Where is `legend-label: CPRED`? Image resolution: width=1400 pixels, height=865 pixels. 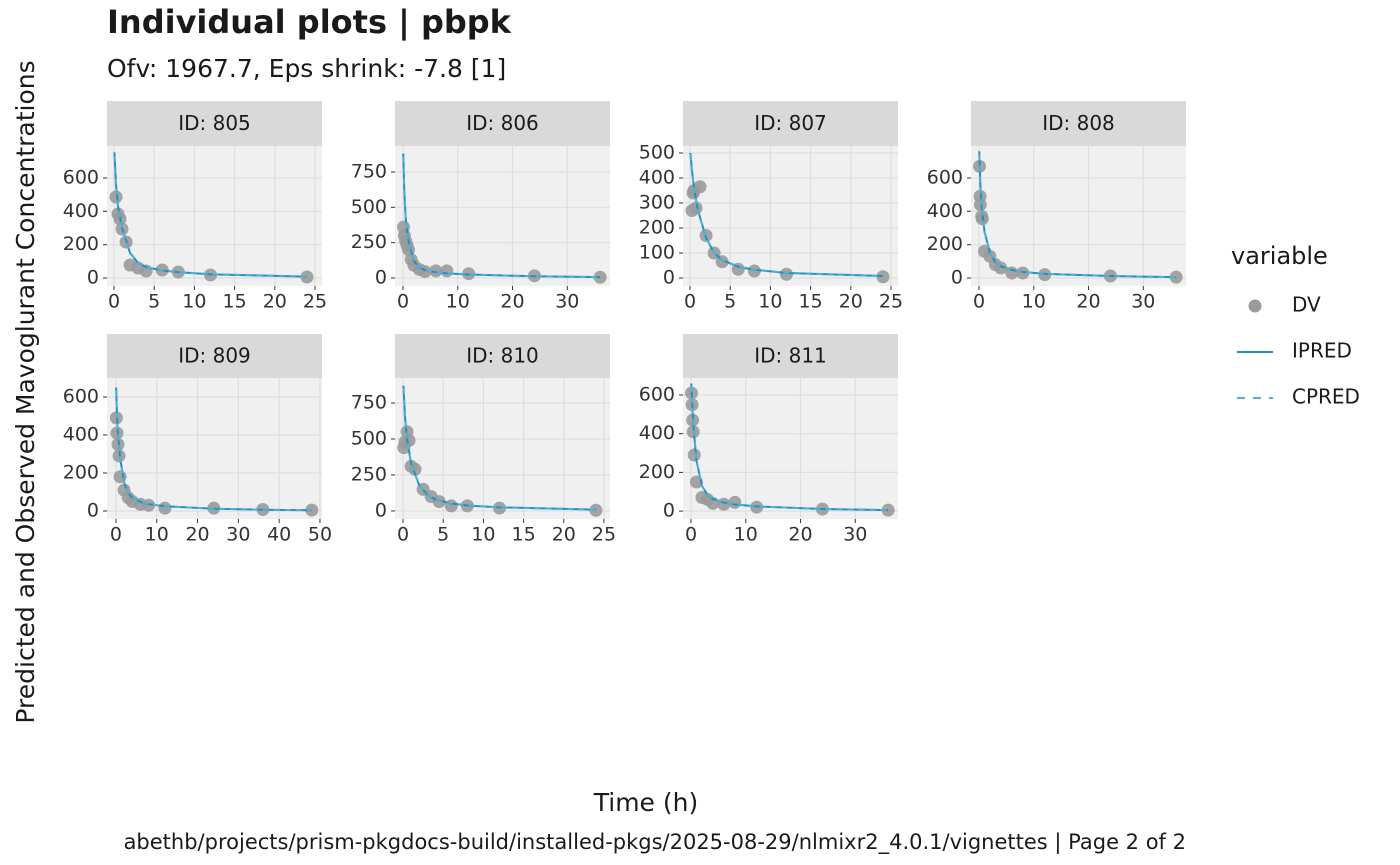
legend-label: CPRED is located at coordinates (1326, 397).